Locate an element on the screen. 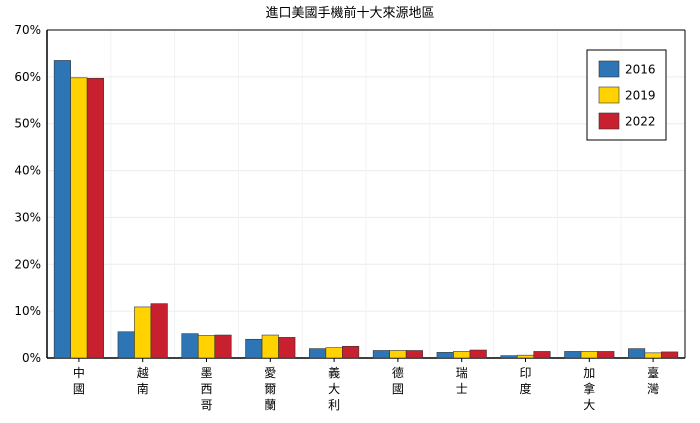 Image resolution: width=700 pixels, height=423 pixels. y-tick-label: 10% is located at coordinates (27, 311).